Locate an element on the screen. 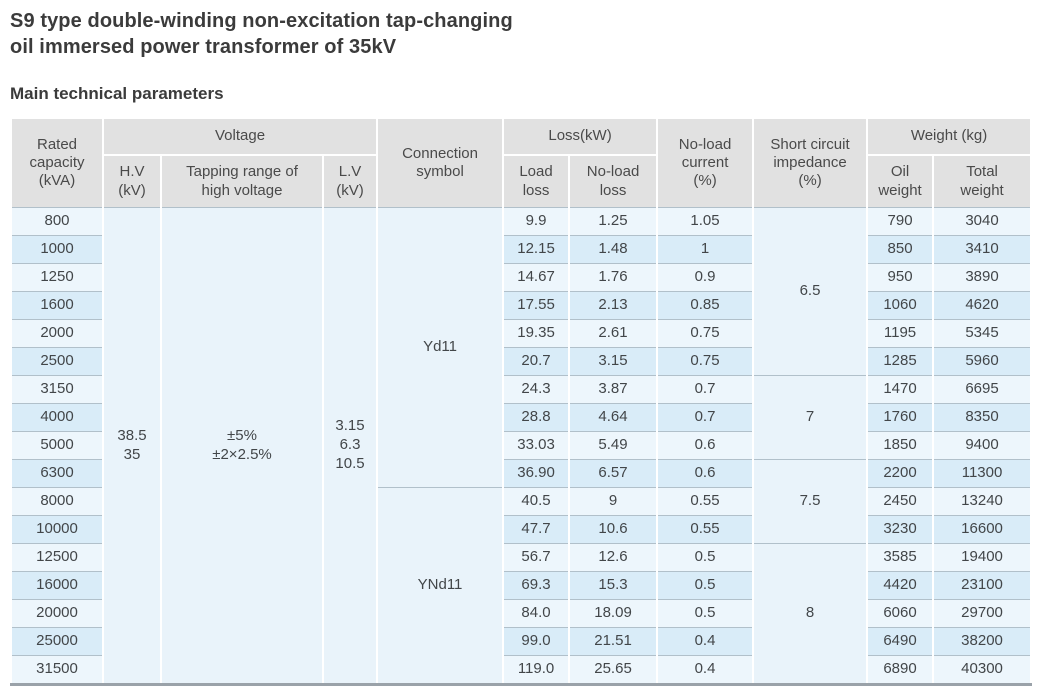  cell-no-load-current: 0.85 is located at coordinates (705, 305).